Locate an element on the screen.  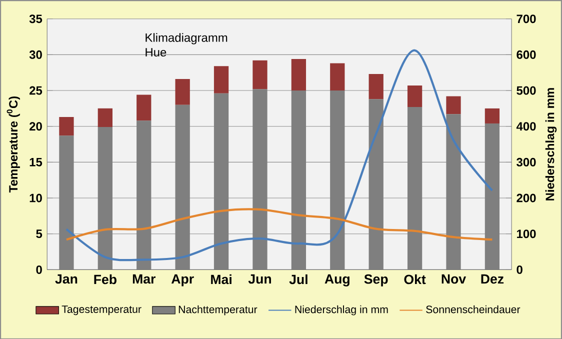
legend-label: Niederschlag in mm is located at coordinates (341, 310).